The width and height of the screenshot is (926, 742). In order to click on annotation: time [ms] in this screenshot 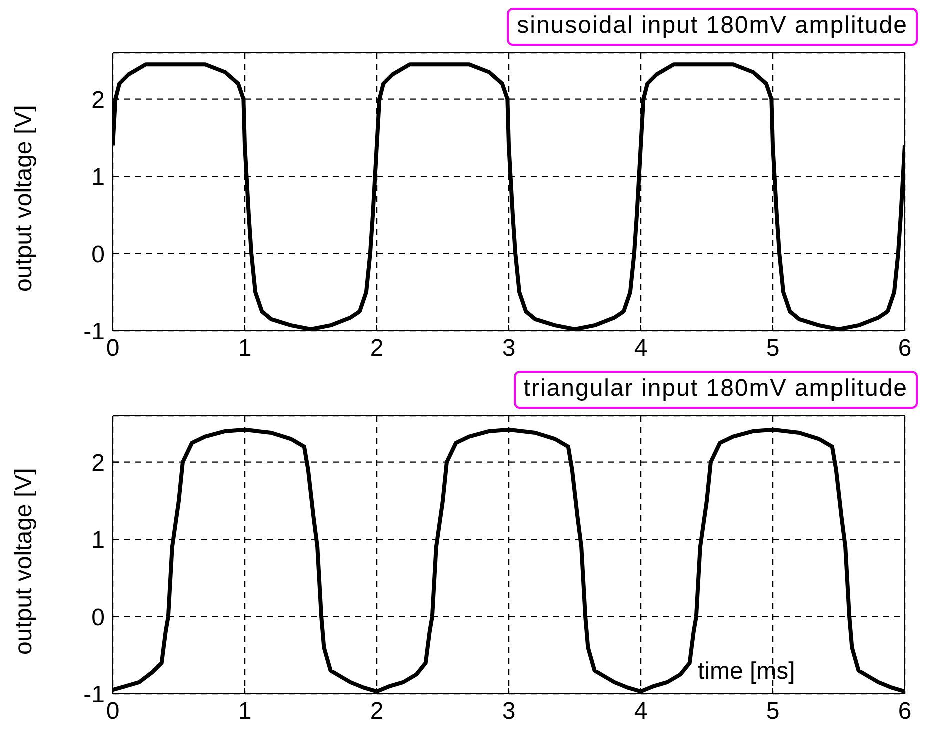, I will do `click(747, 672)`.